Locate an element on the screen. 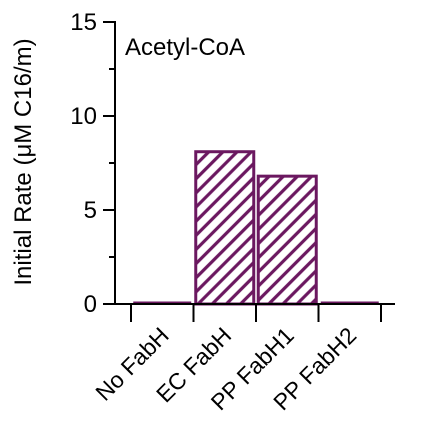 This screenshot has height=437, width=432. chart-annotation: Acetyl-CoA is located at coordinates (185, 47).